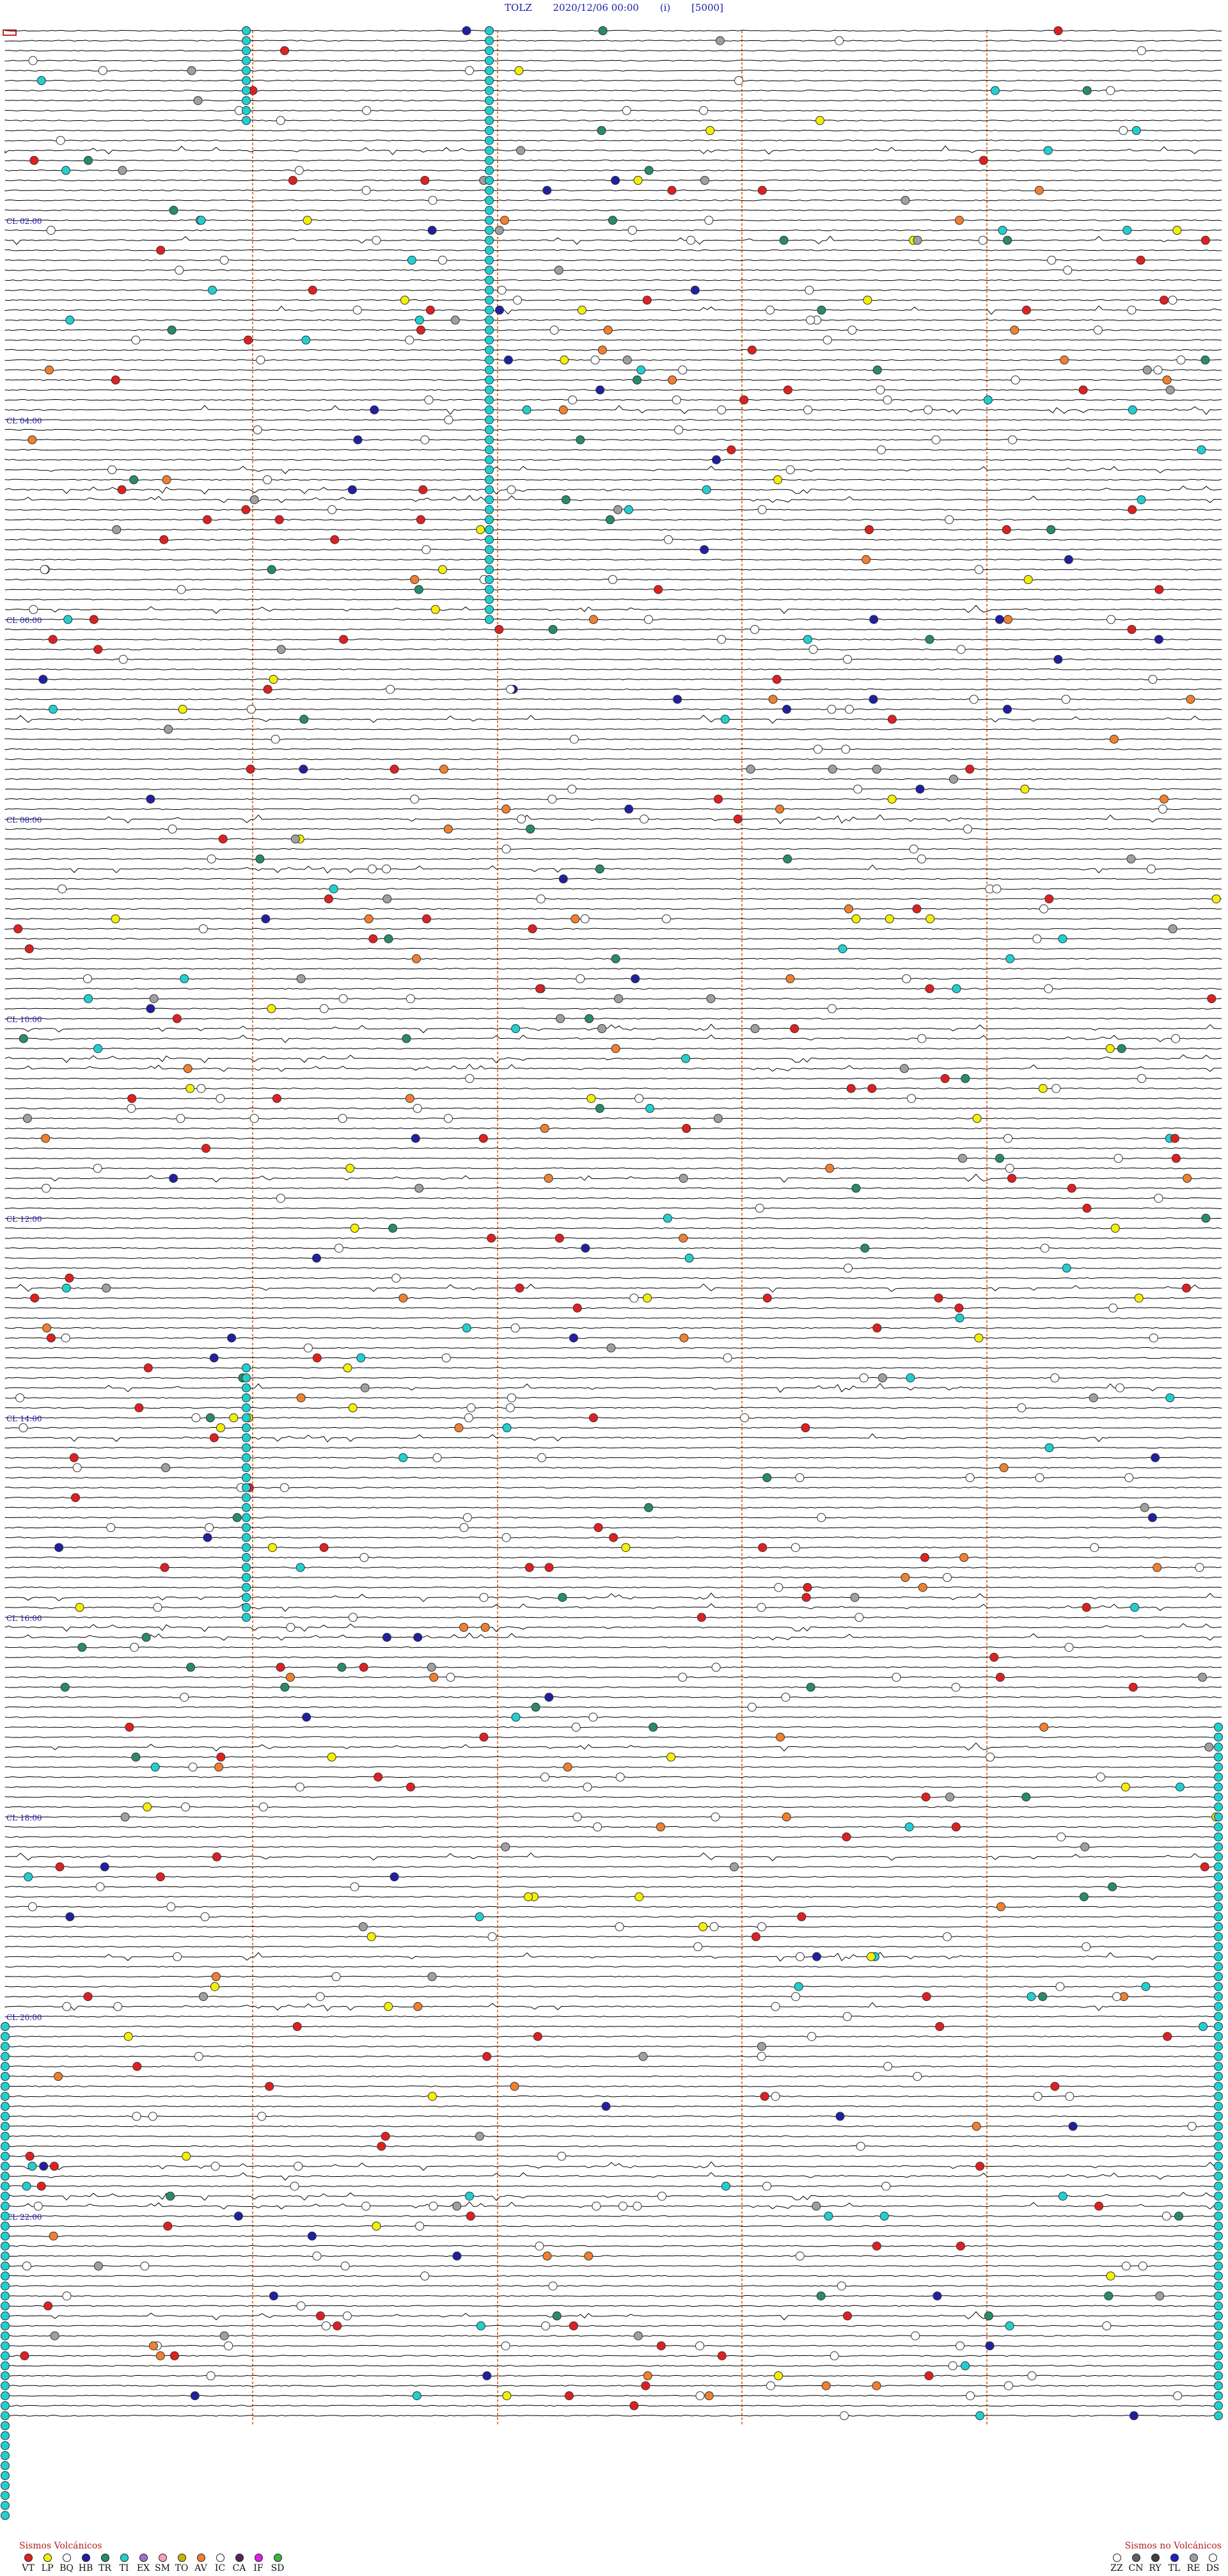 Image resolution: width=1228 pixels, height=2576 pixels. I want to click on legend-nonvolcanic-re-swatch, so click(1193, 2558).